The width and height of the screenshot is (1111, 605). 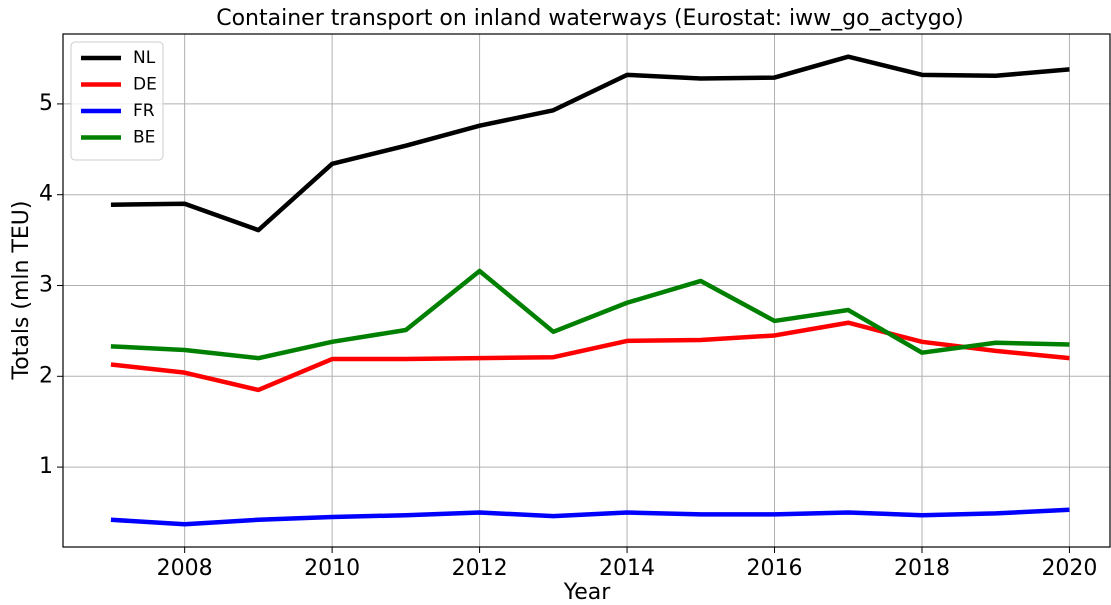 What do you see at coordinates (185, 568) in the screenshot?
I see `x-tick-label: 2008` at bounding box center [185, 568].